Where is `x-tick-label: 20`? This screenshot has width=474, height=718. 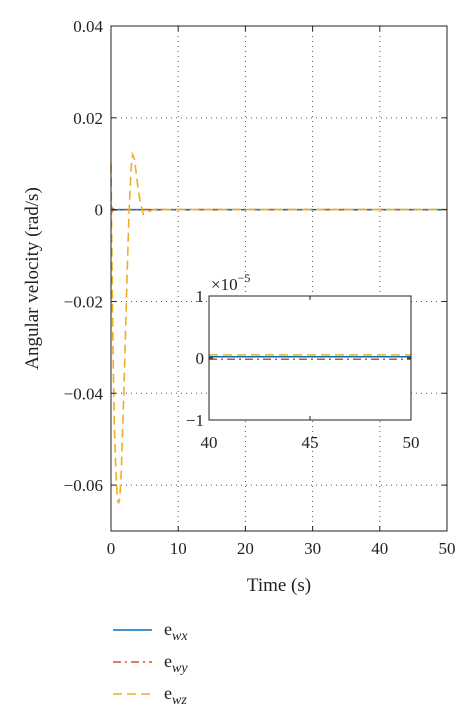 x-tick-label: 20 is located at coordinates (245, 548).